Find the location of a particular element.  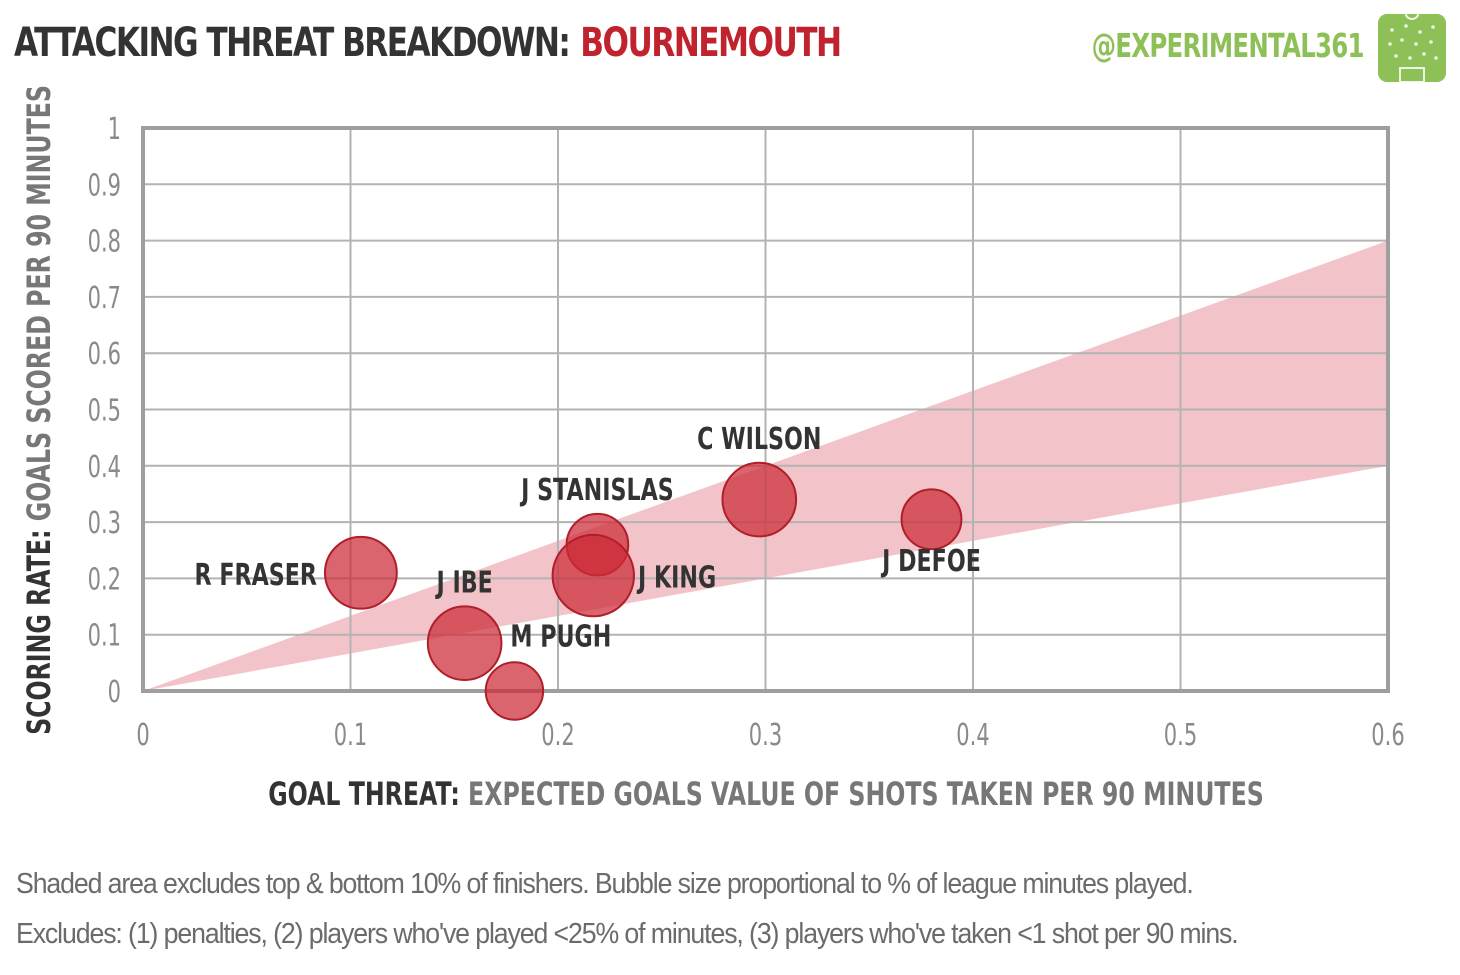

y-tick-label: 1 is located at coordinates (114, 129).